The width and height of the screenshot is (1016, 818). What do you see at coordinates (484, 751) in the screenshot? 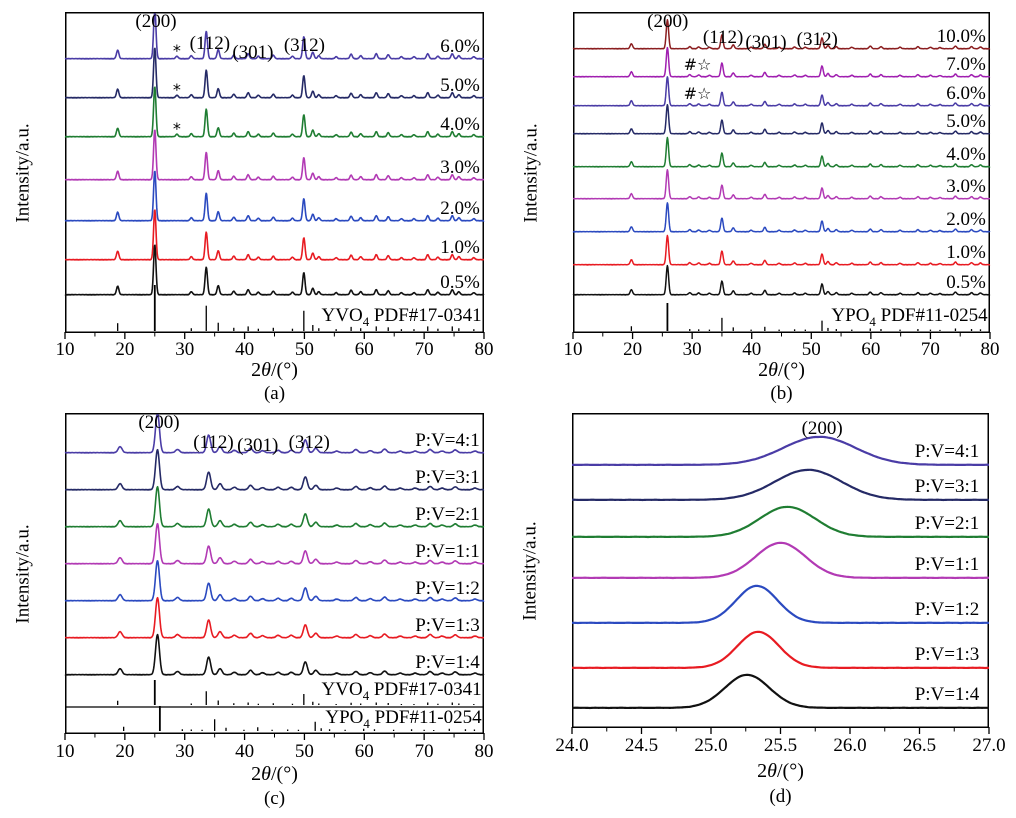
I see `tick-label-c-80: 80` at bounding box center [484, 751].